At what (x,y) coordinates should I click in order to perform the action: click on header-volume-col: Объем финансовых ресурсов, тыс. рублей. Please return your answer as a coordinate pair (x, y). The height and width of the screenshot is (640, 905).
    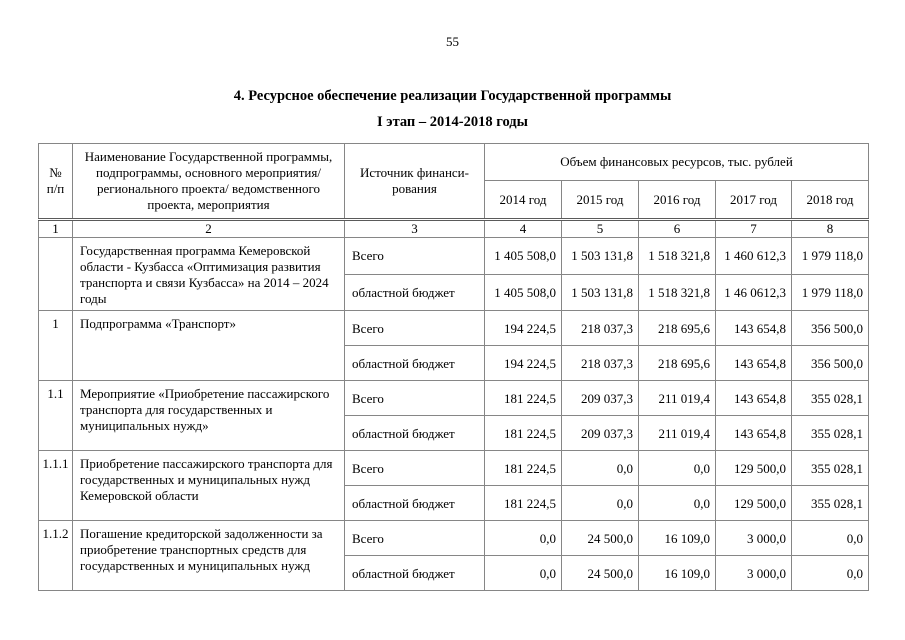
    Looking at the image, I should click on (676, 162).